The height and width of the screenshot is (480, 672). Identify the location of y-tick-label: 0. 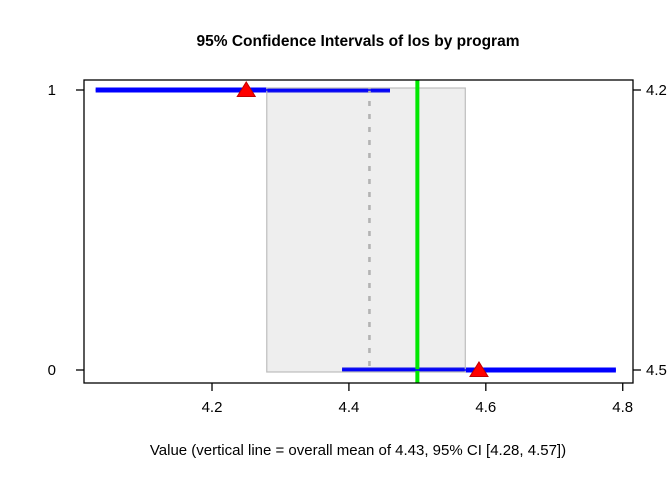
(52, 370).